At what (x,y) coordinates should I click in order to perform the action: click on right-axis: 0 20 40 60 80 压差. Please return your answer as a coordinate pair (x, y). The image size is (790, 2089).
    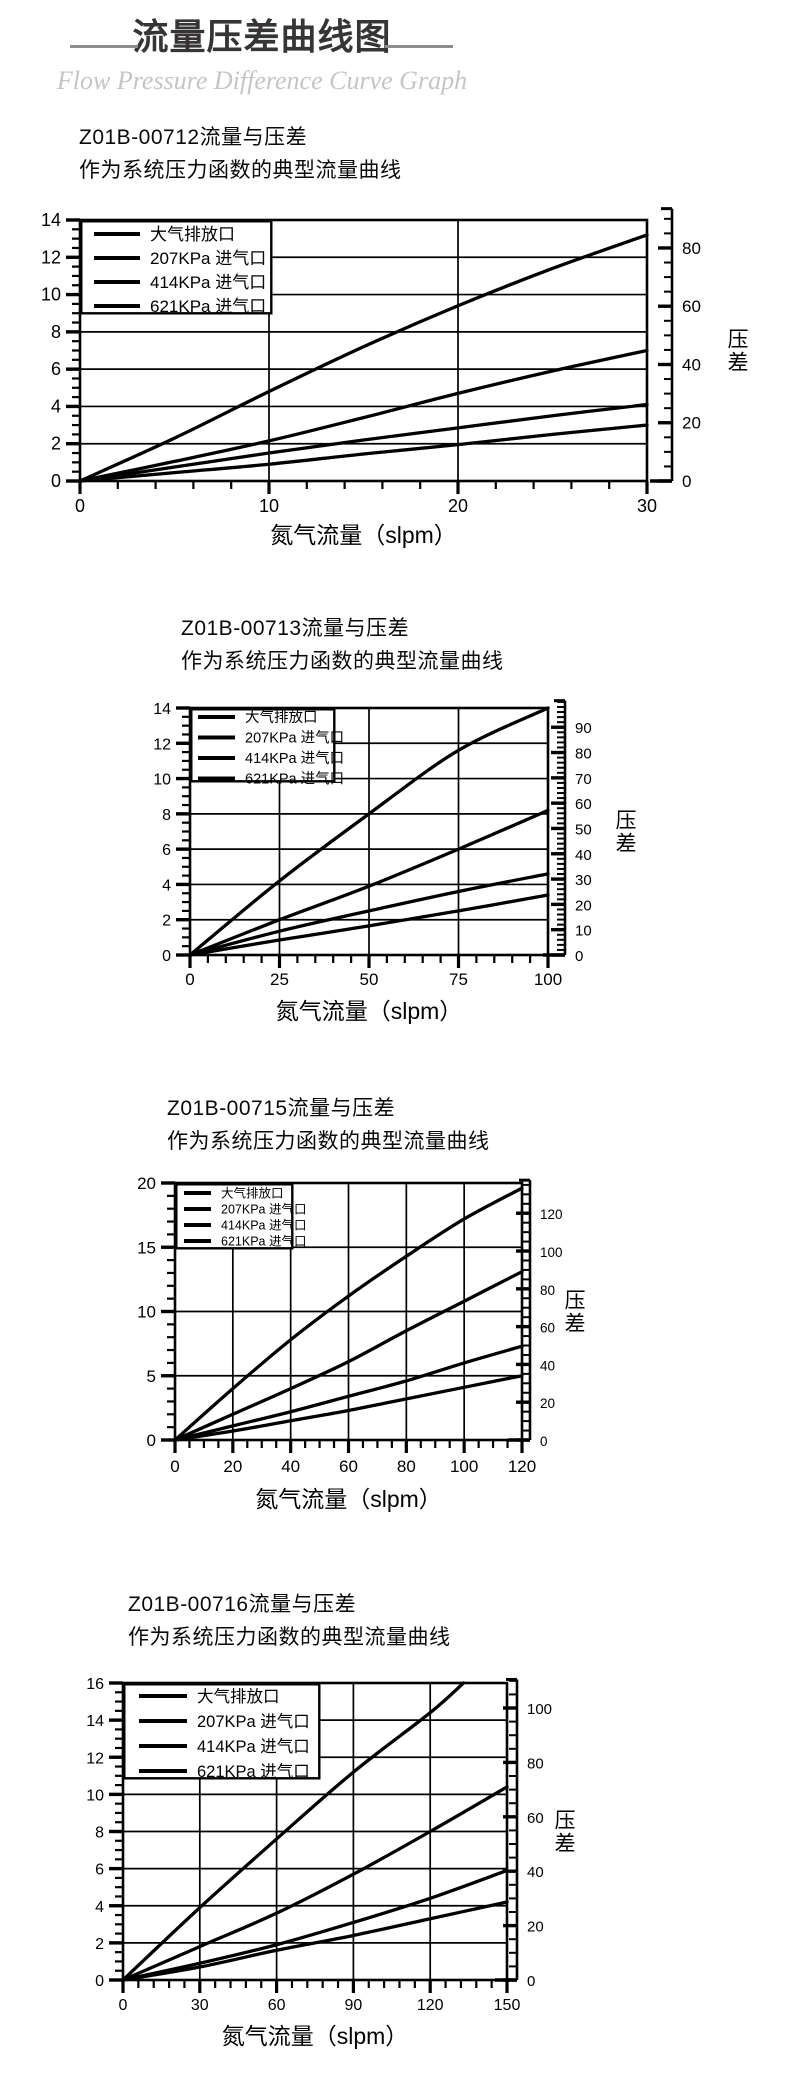
    Looking at the image, I should click on (699, 349).